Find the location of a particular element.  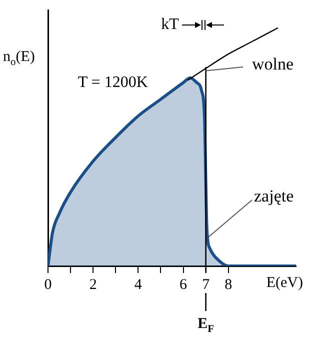

x-axis-title: E(eV) is located at coordinates (285, 282).